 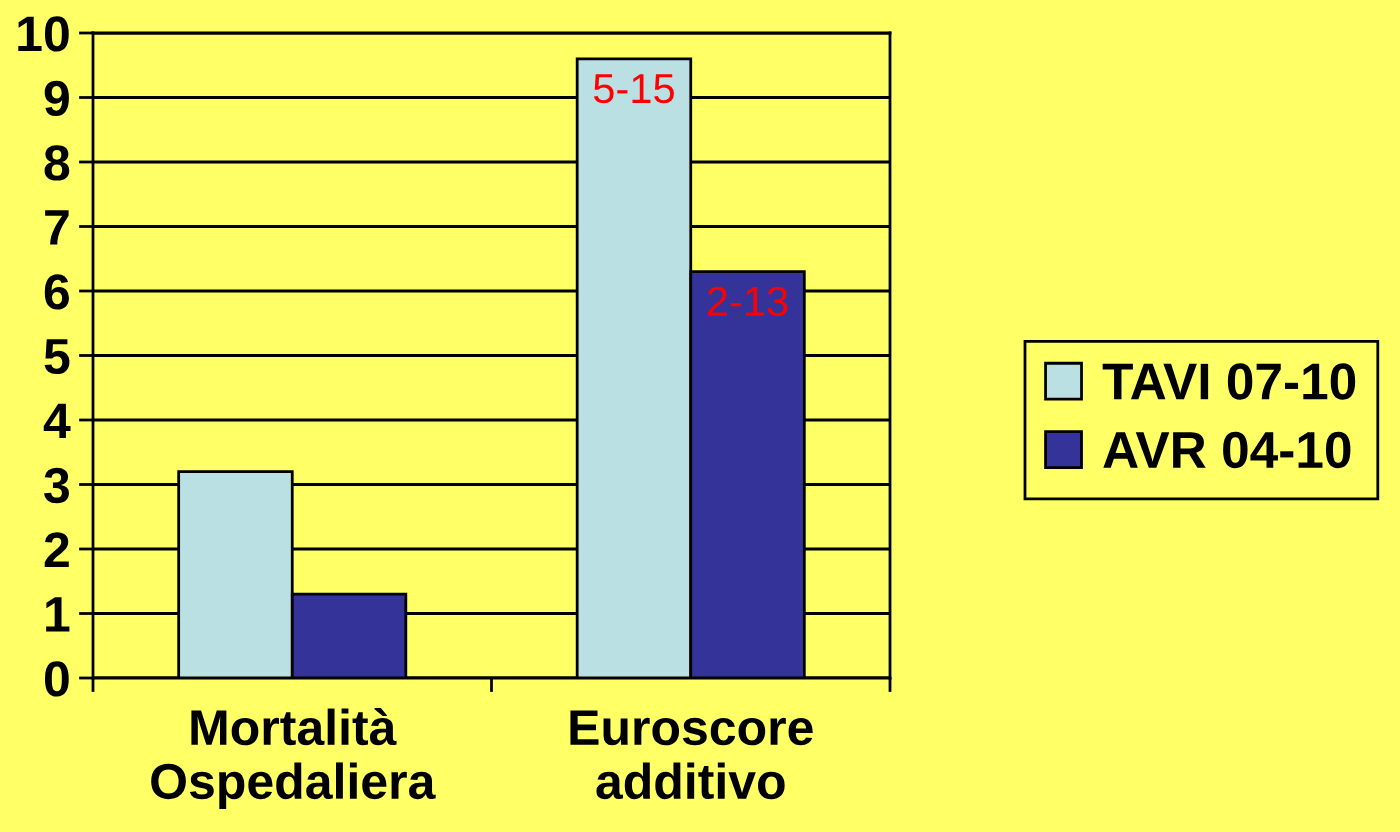 What do you see at coordinates (633, 89) in the screenshot?
I see `data-label: 5-15` at bounding box center [633, 89].